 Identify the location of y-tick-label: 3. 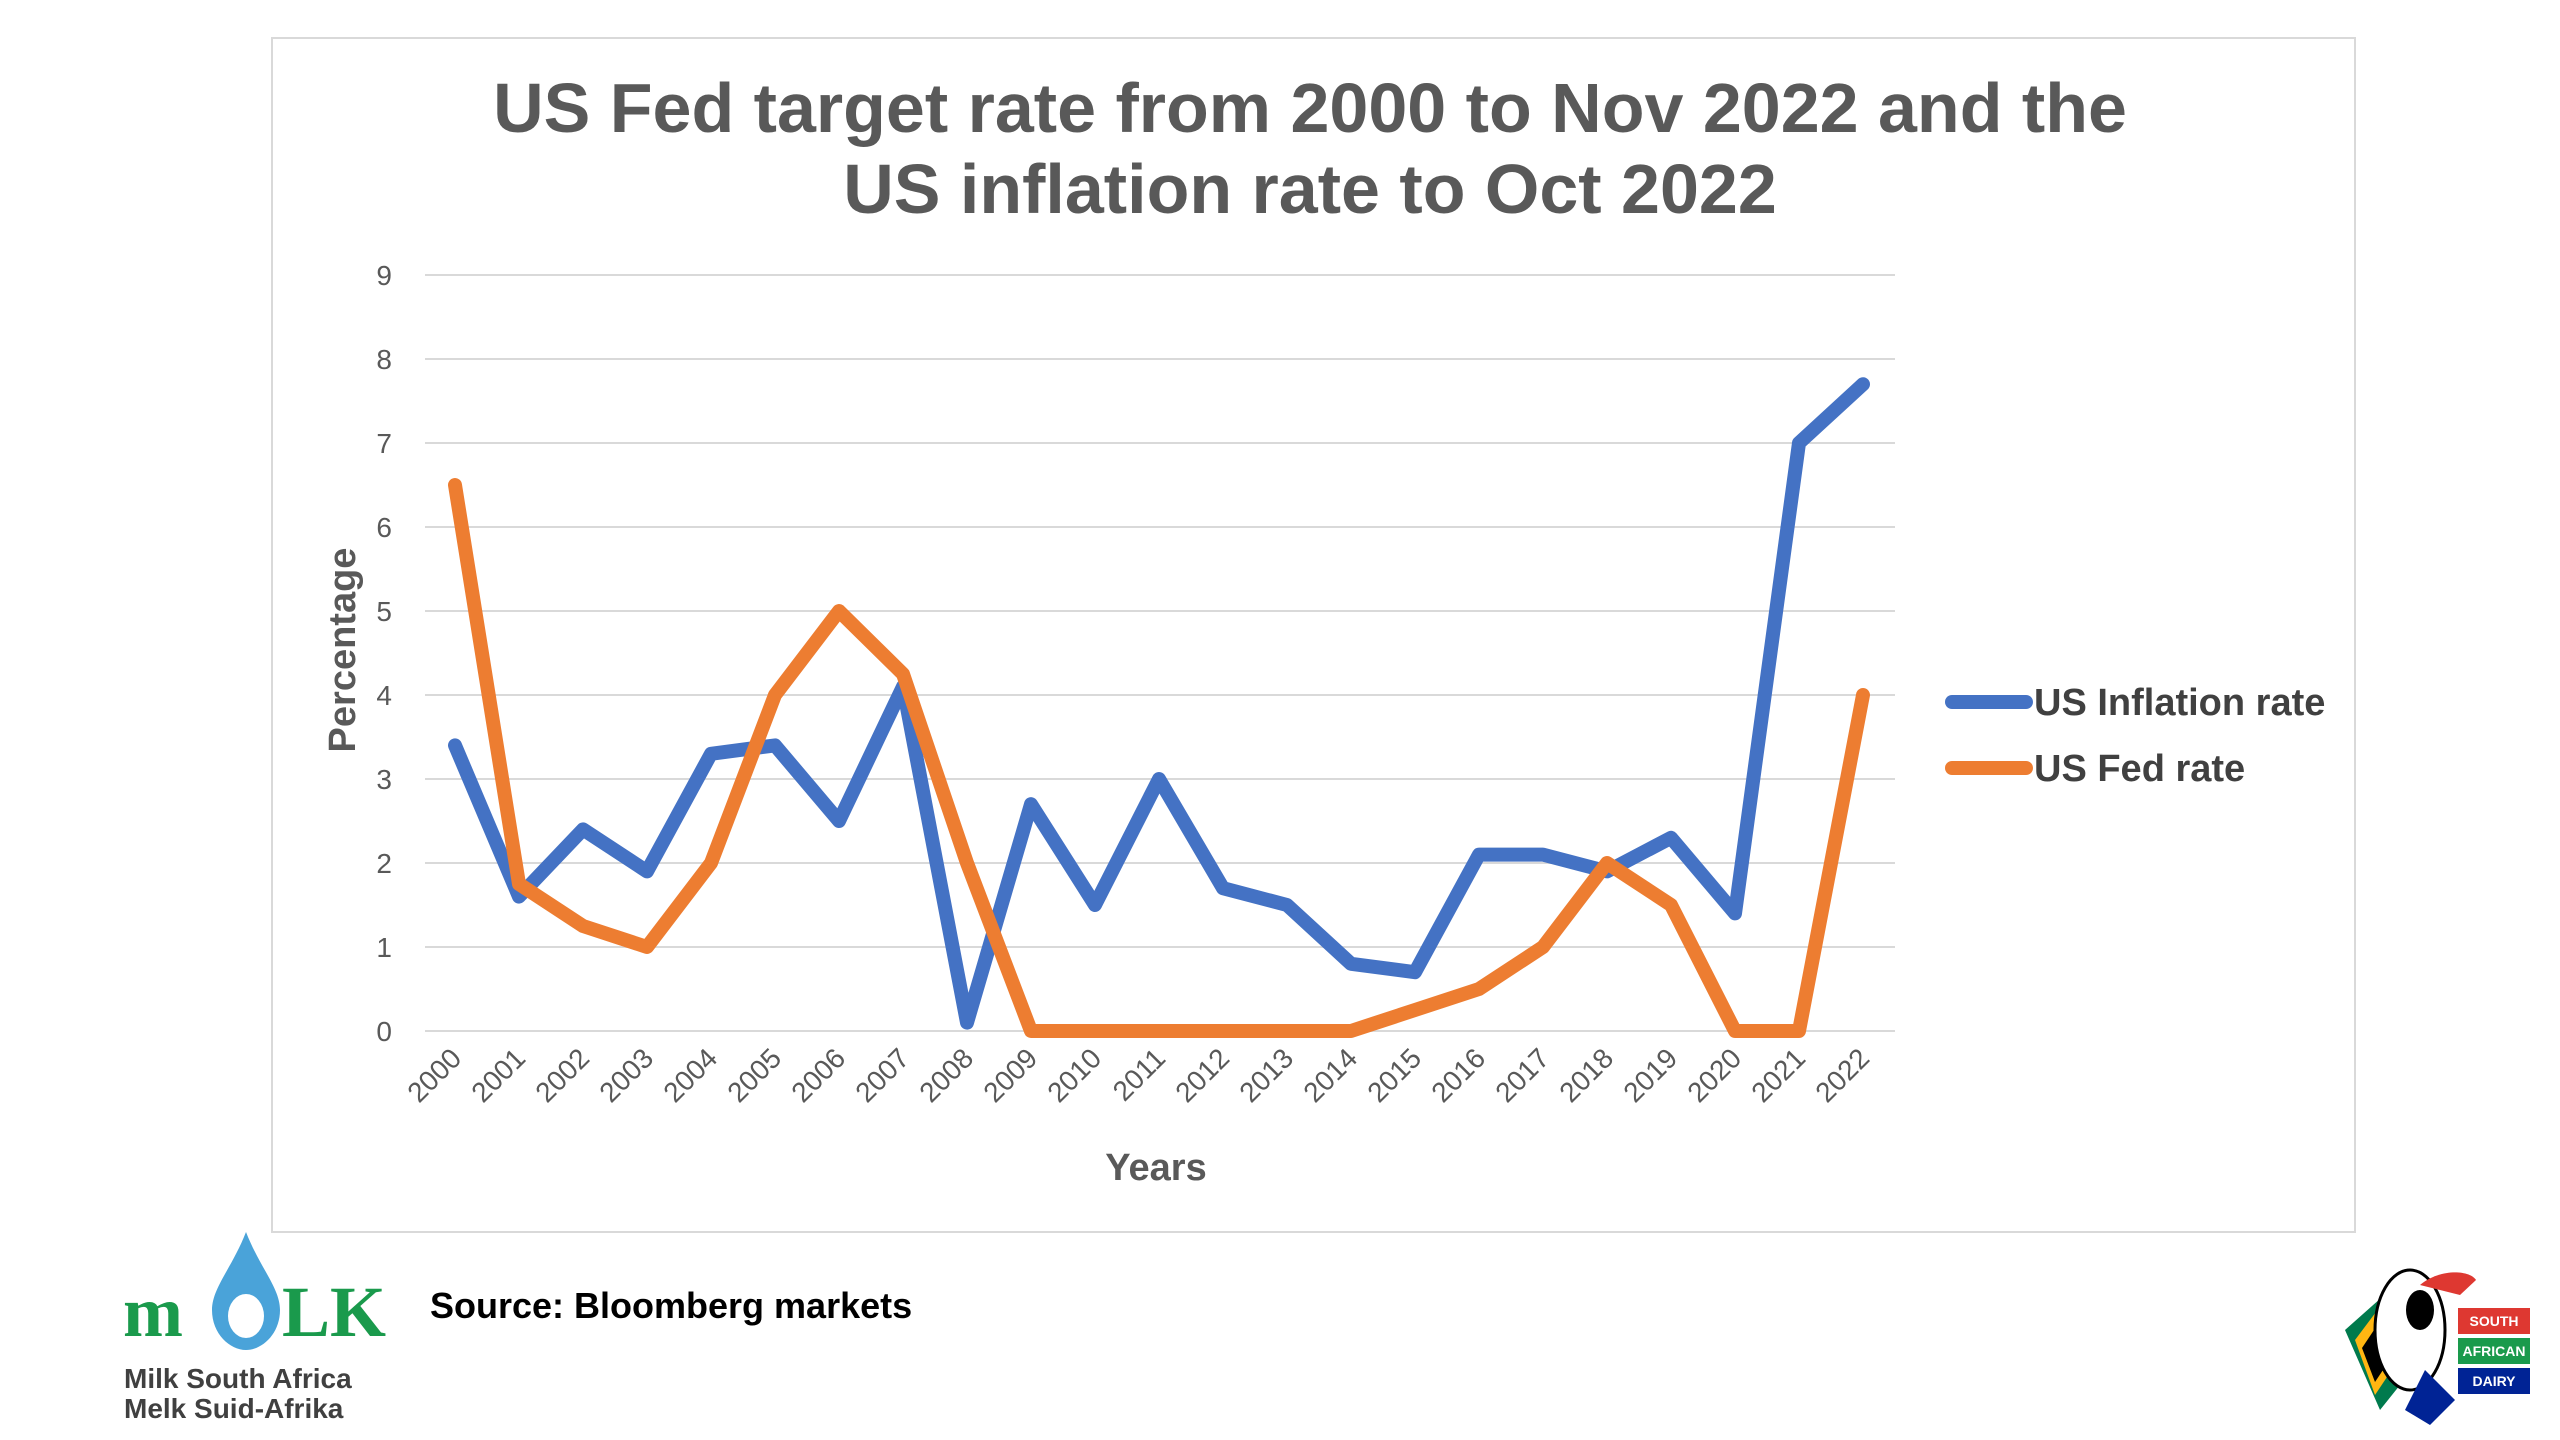
(384, 779).